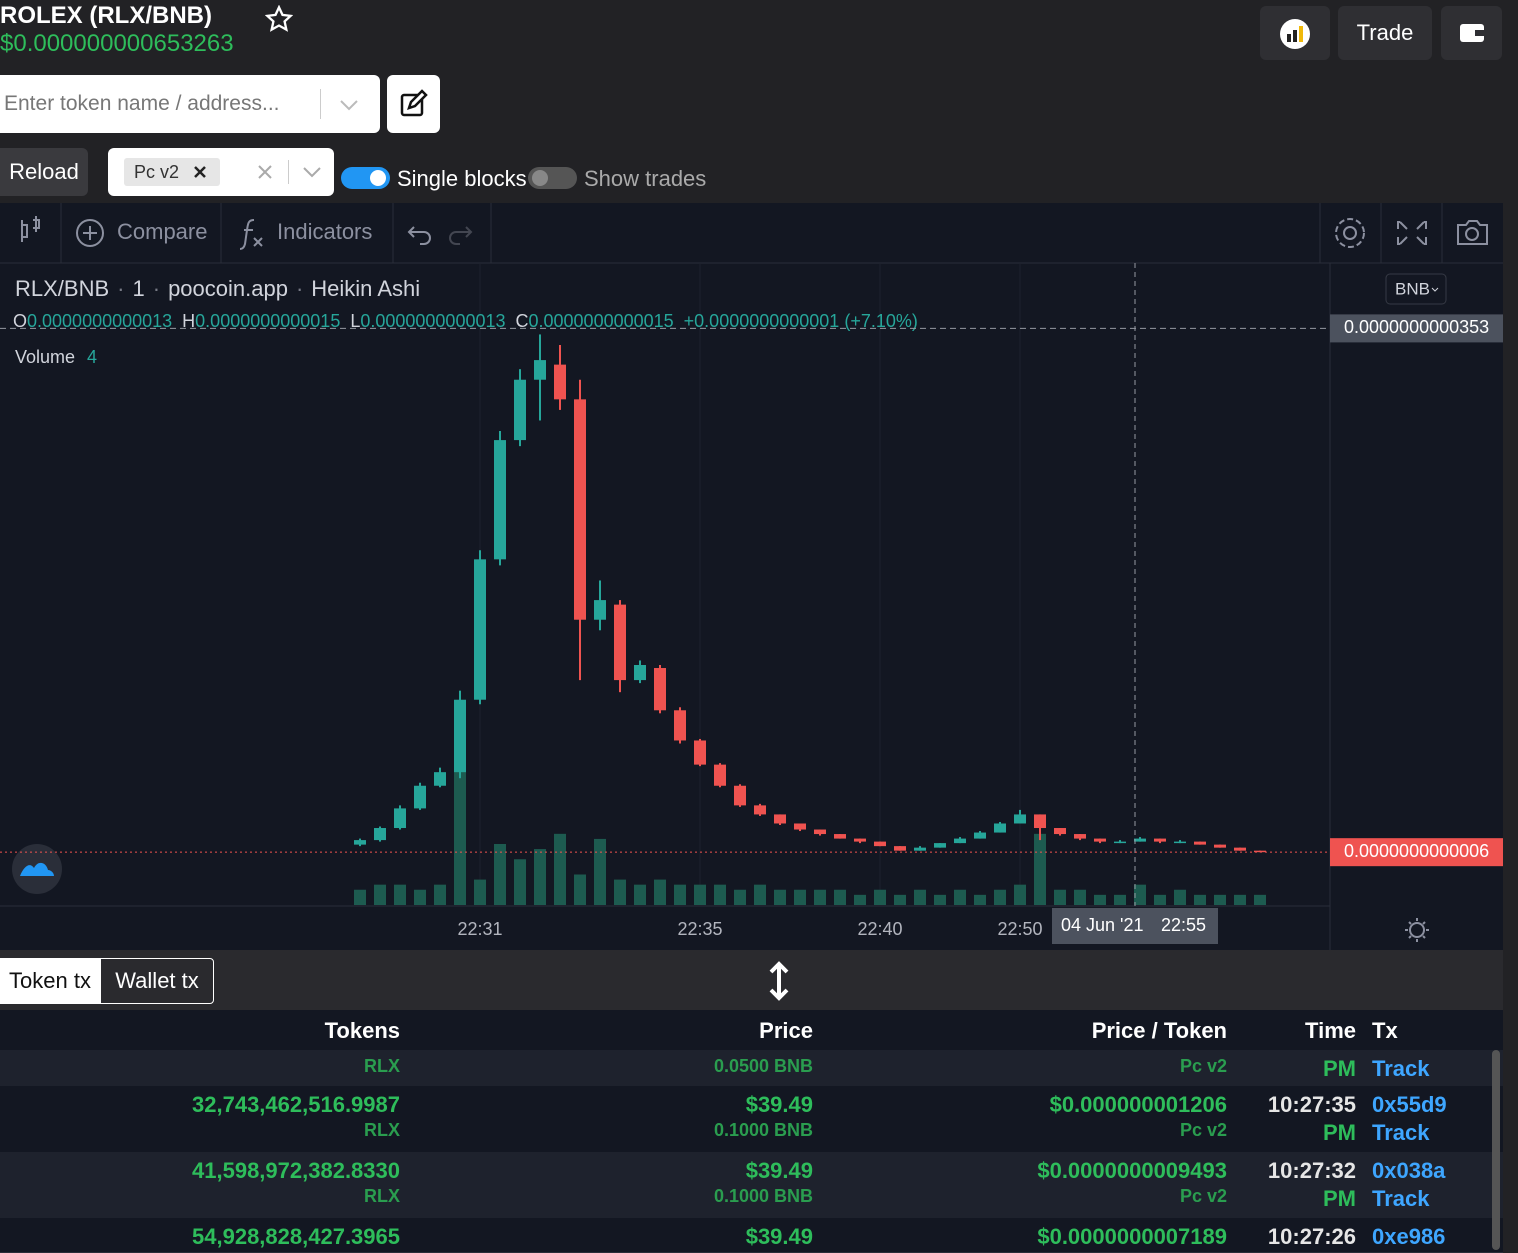 The image size is (1518, 1253). I want to click on tx-value: 0x55d9, so click(1409, 1104).